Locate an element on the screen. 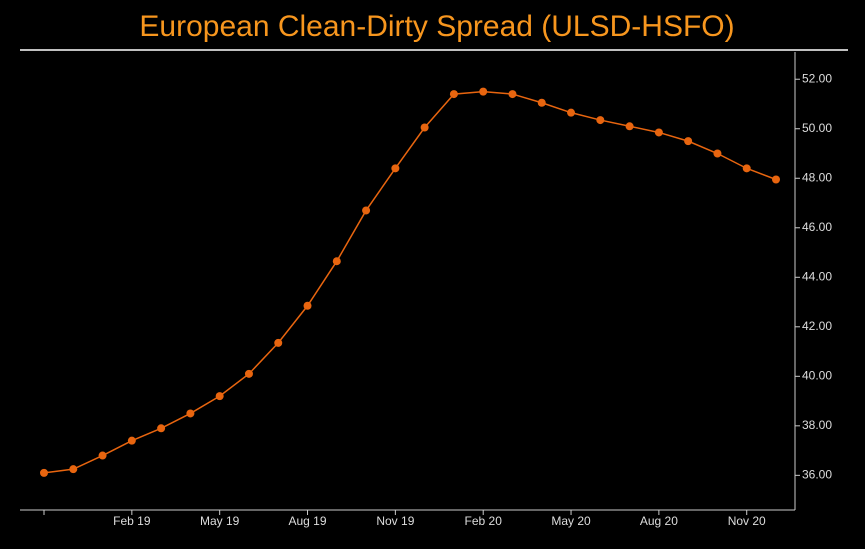 The width and height of the screenshot is (865, 549). y-tick-label: 48.00 is located at coordinates (817, 177).